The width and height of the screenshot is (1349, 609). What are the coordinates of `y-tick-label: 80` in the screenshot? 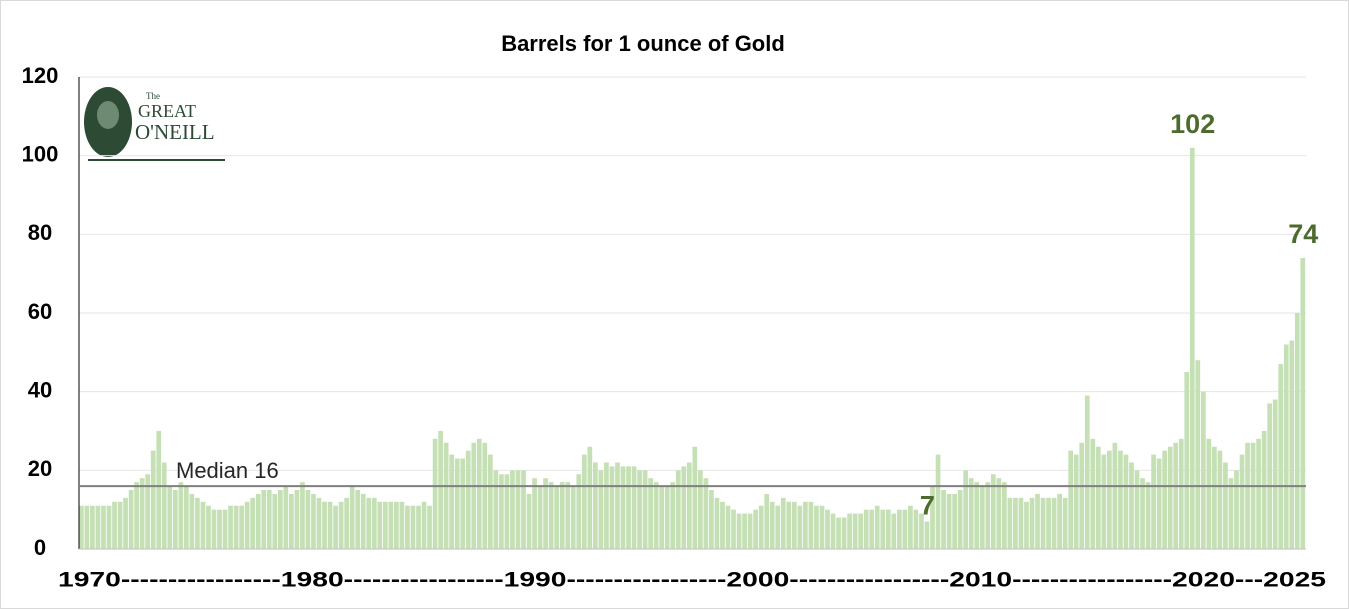 It's located at (40, 232).